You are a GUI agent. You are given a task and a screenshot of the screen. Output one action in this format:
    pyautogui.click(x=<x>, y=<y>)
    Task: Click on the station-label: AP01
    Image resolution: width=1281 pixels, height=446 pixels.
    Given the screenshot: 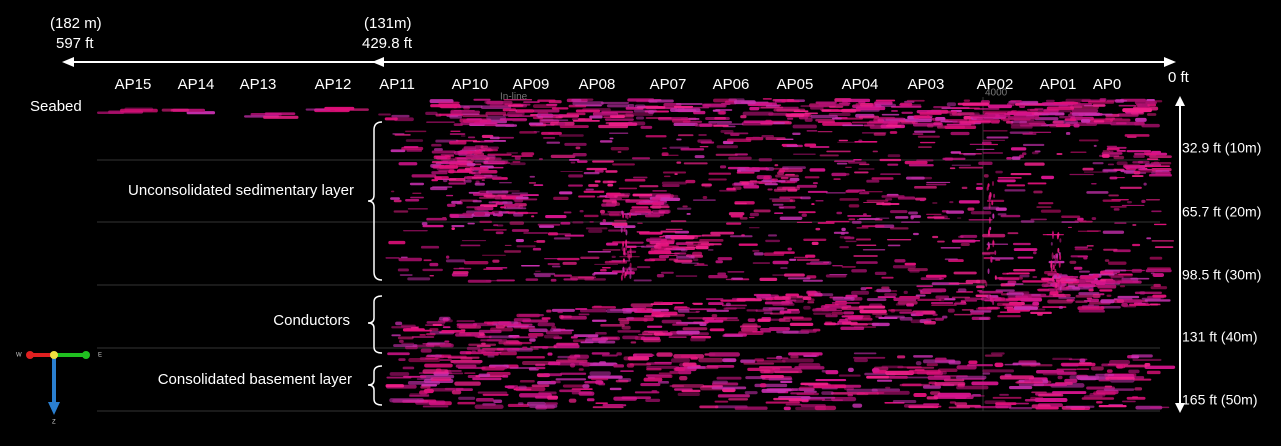 What is the action you would take?
    pyautogui.click(x=1058, y=84)
    